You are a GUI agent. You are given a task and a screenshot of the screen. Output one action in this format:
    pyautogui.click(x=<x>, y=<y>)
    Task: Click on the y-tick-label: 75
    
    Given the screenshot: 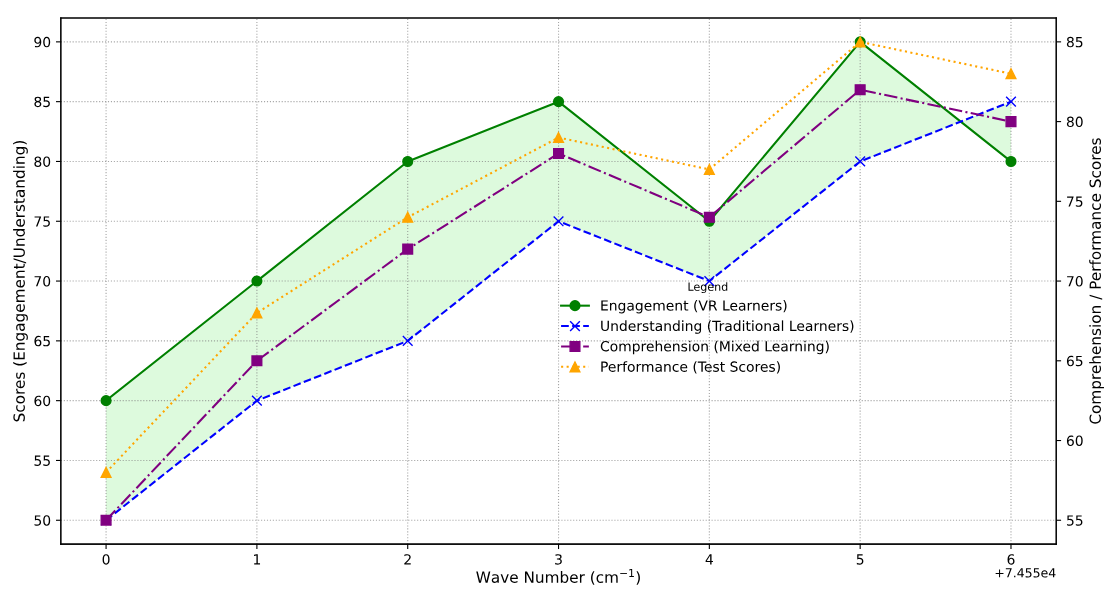 What is the action you would take?
    pyautogui.click(x=42, y=221)
    